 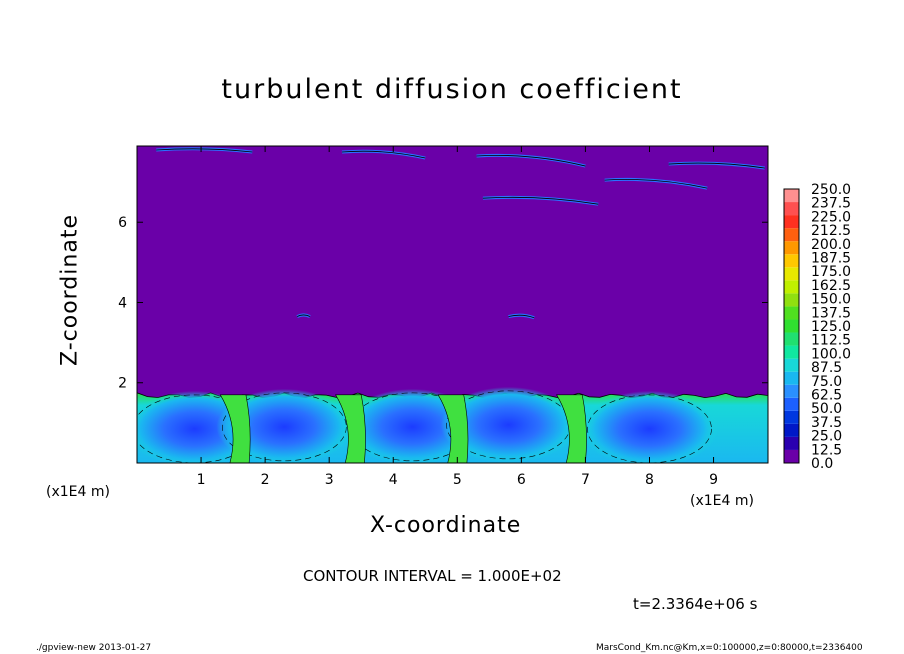 I want to click on x-tick-label-5: 5, so click(x=457, y=480).